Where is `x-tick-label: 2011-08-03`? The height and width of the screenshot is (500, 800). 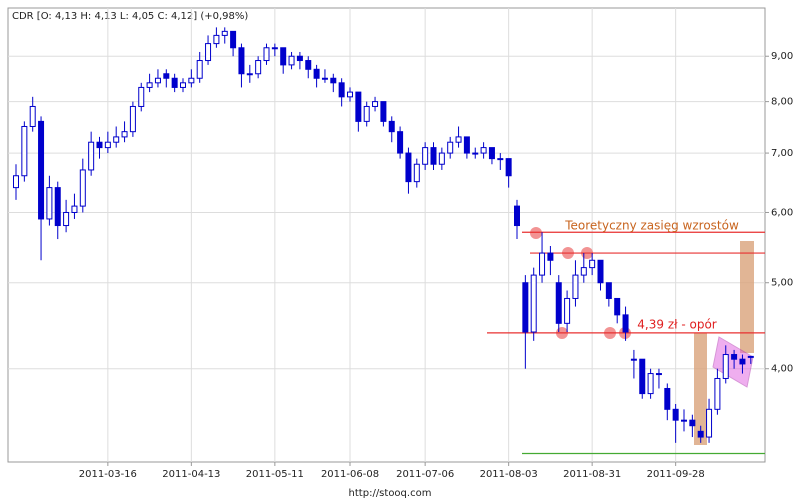
x-tick-label: 2011-08-03 is located at coordinates (509, 474).